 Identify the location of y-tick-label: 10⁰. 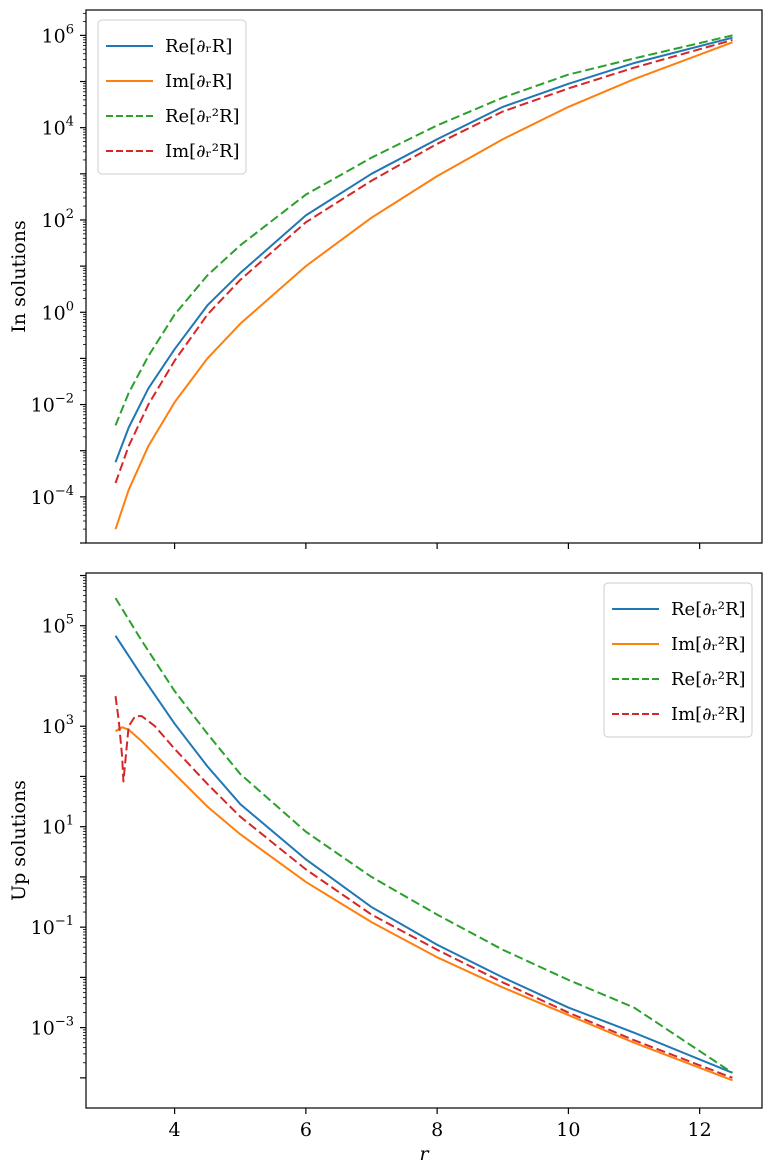
(58, 311).